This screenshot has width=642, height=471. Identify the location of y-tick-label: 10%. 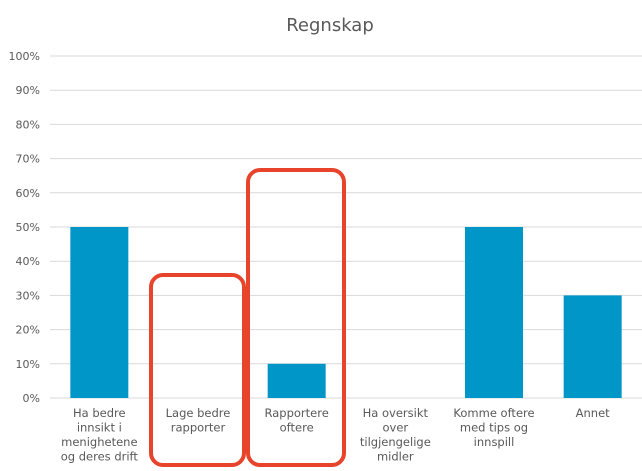
(28, 364).